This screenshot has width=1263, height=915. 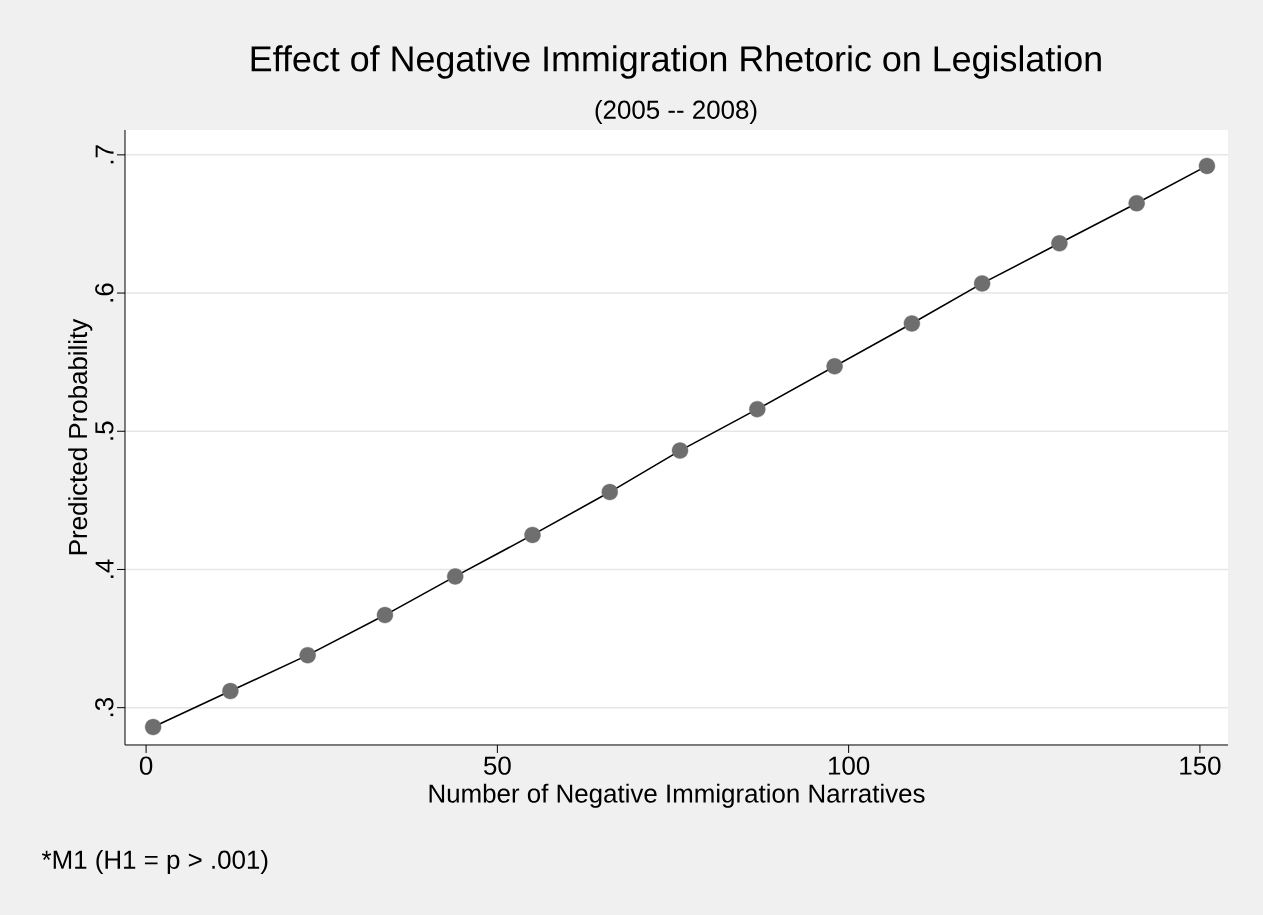 I want to click on x-tick-label: 50, so click(x=497, y=765).